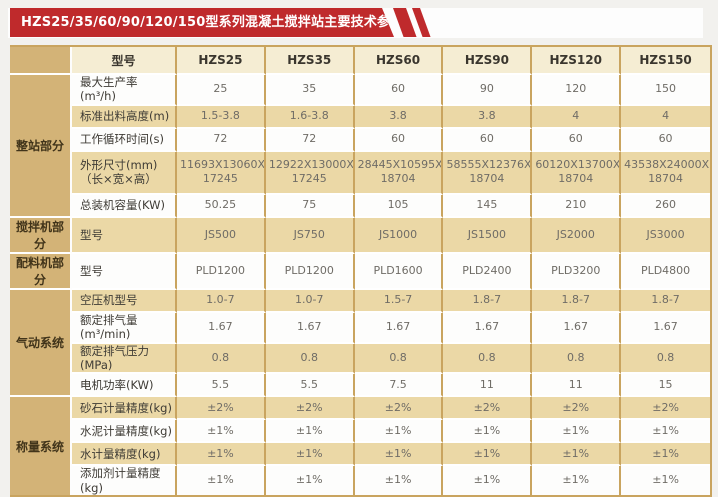  What do you see at coordinates (124, 117) in the screenshot?
I see `param-label: 标准出料高度(m)` at bounding box center [124, 117].